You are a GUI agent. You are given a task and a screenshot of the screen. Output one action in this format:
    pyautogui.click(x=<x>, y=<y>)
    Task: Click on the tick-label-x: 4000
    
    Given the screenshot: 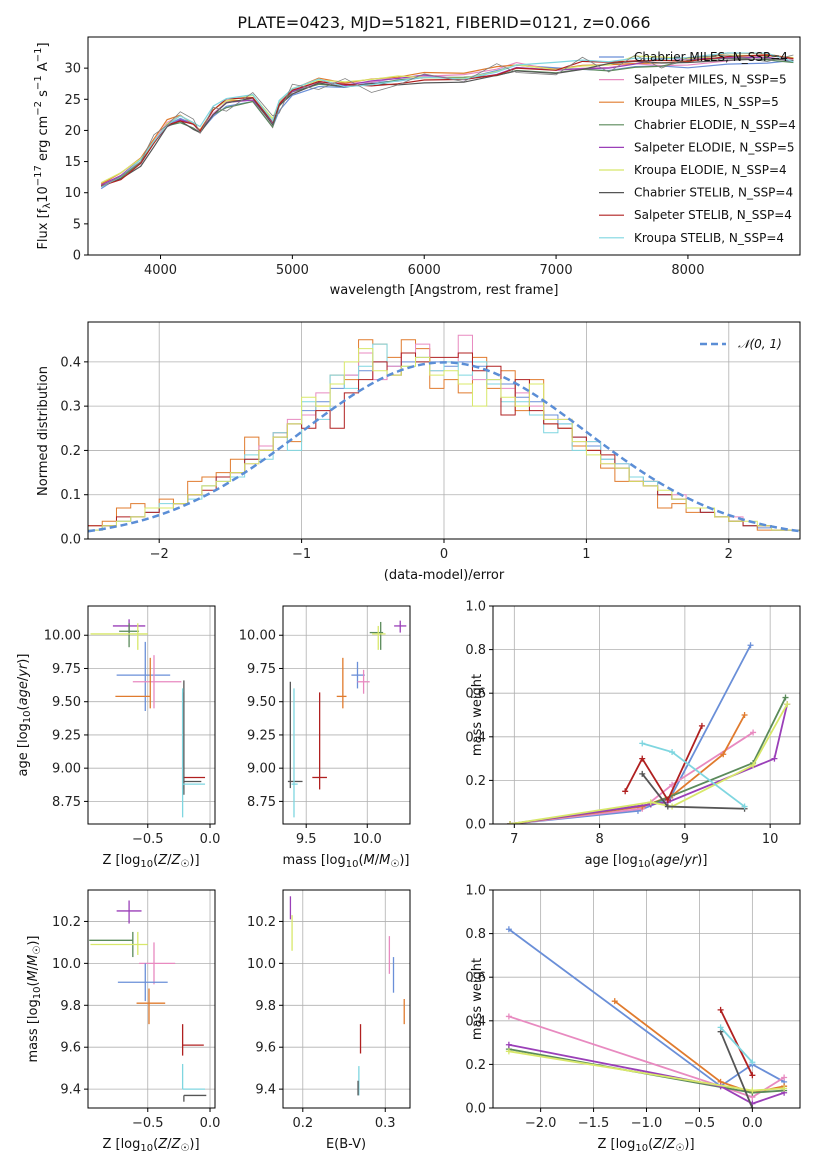 What is the action you would take?
    pyautogui.click(x=160, y=270)
    